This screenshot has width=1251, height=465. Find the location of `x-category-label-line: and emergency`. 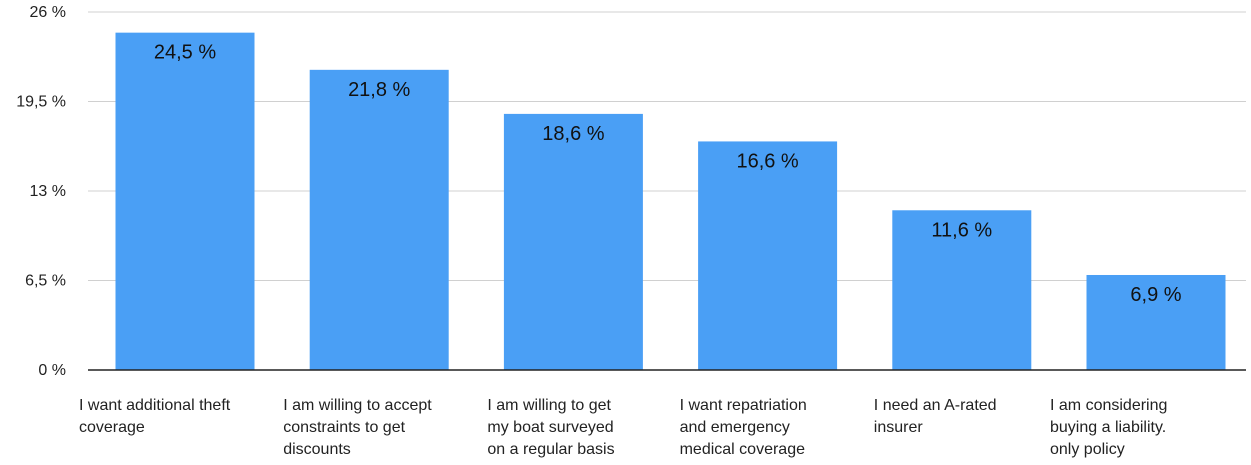

x-category-label-line: and emergency is located at coordinates (735, 427).